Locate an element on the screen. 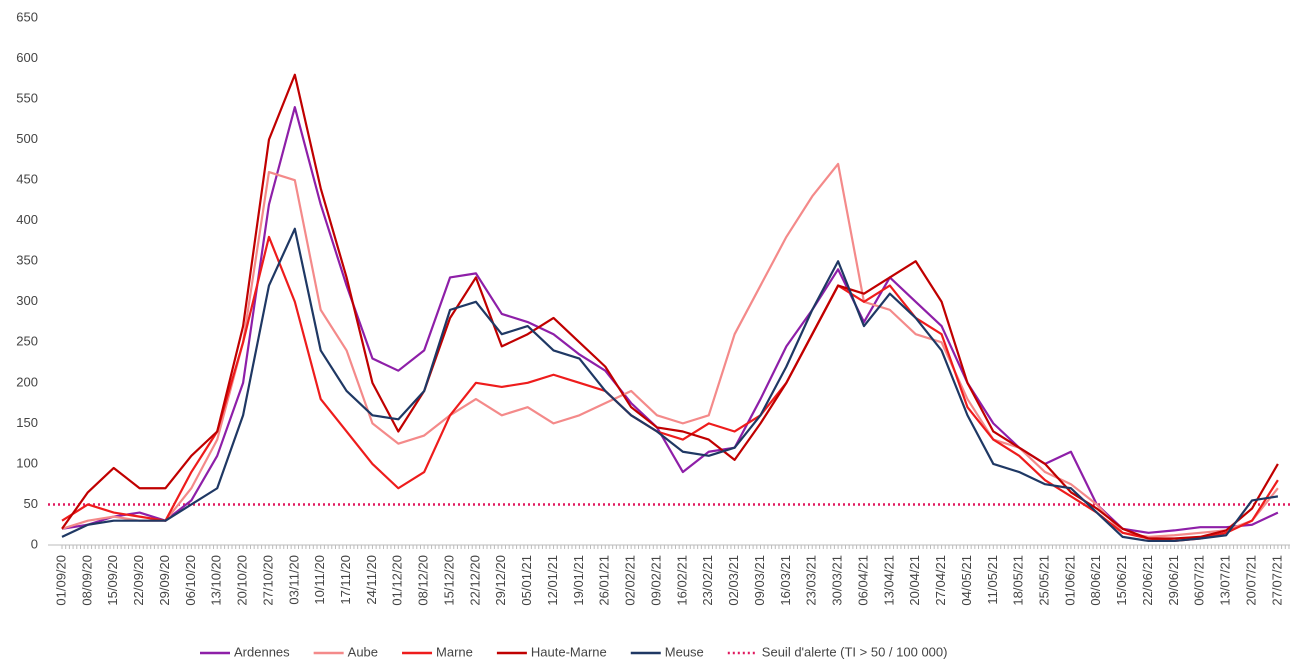 This screenshot has height=661, width=1292. y-tick-label: 450 is located at coordinates (27, 179).